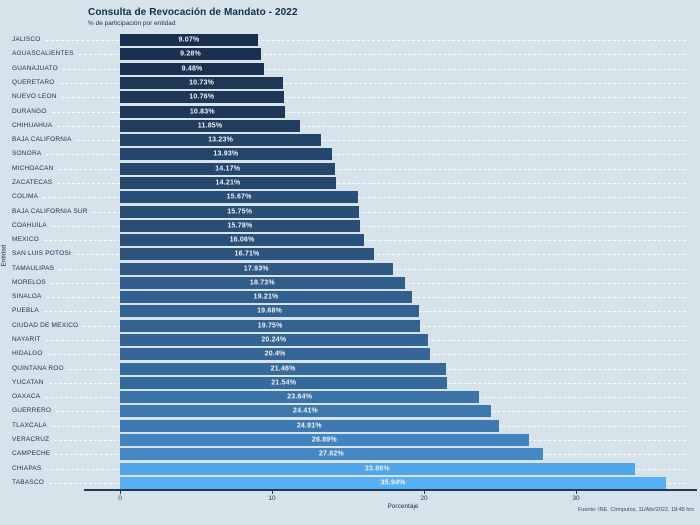 The image size is (700, 525). Describe the element at coordinates (26, 339) in the screenshot. I see `y-tick-label: NAYARIT` at that location.